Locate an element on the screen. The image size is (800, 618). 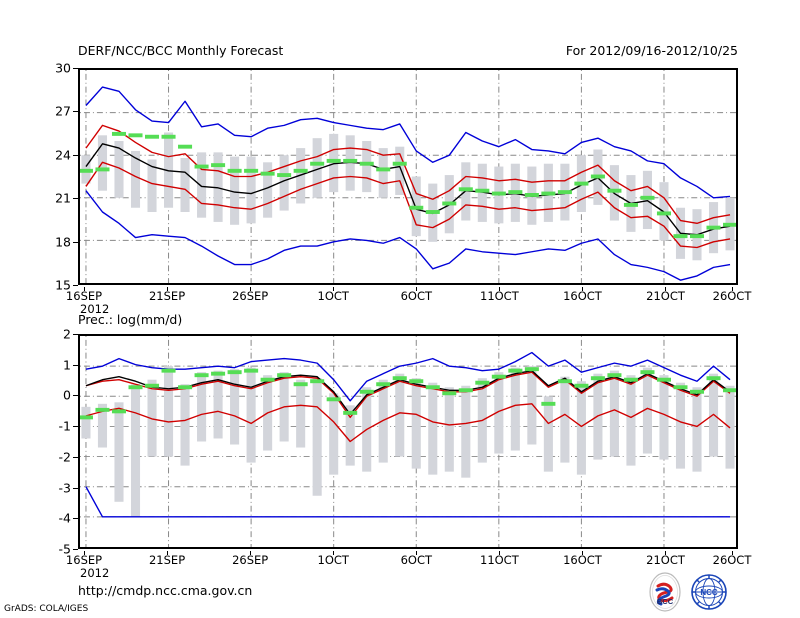
observed-markers is located at coordinates (408, 185).